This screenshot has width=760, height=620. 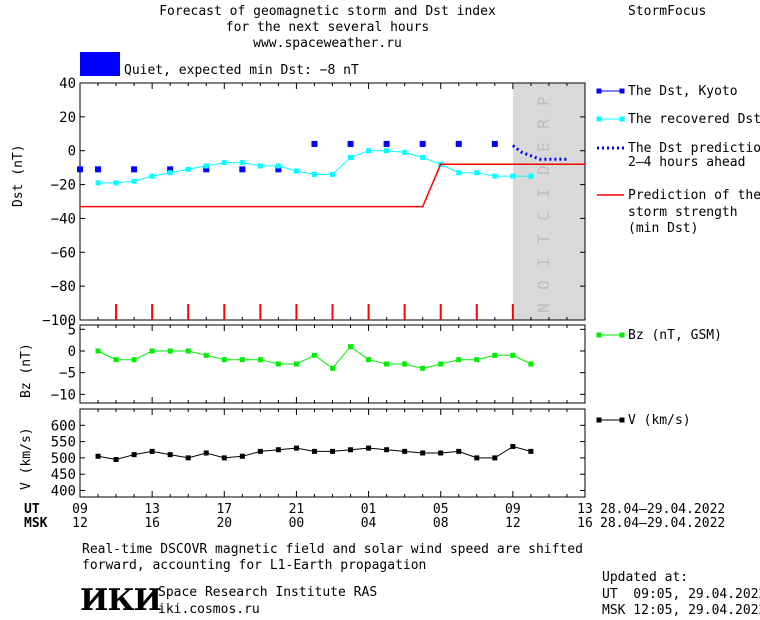 What do you see at coordinates (675, 335) in the screenshot?
I see `legend-bz: Bz (nT, GSM)` at bounding box center [675, 335].